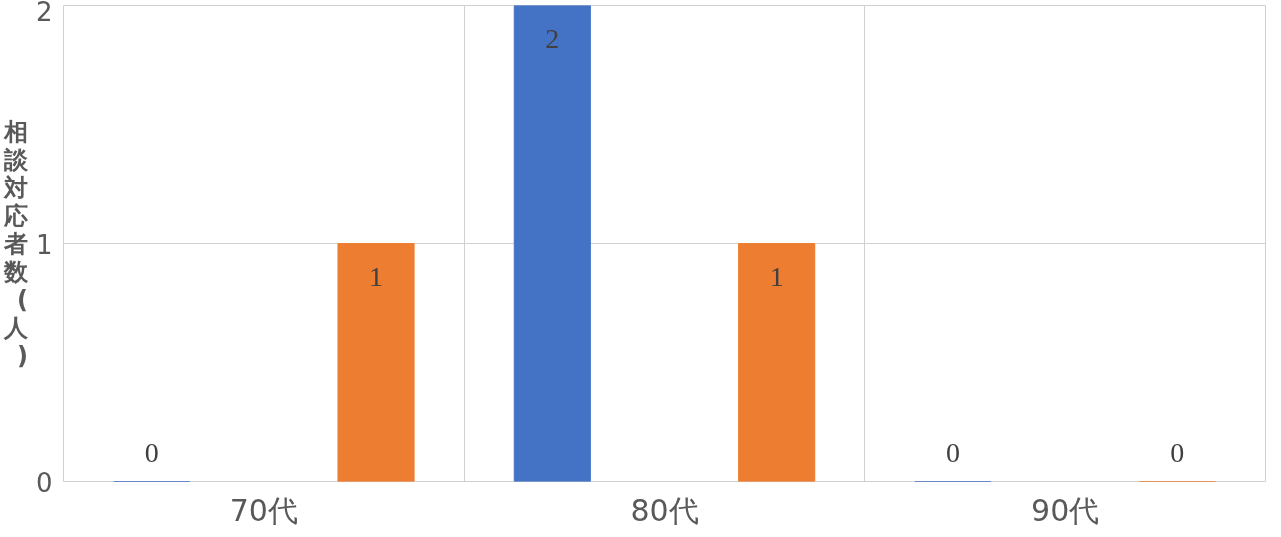  Describe the element at coordinates (44, 482) in the screenshot. I see `y-tick-label: 0` at that location.